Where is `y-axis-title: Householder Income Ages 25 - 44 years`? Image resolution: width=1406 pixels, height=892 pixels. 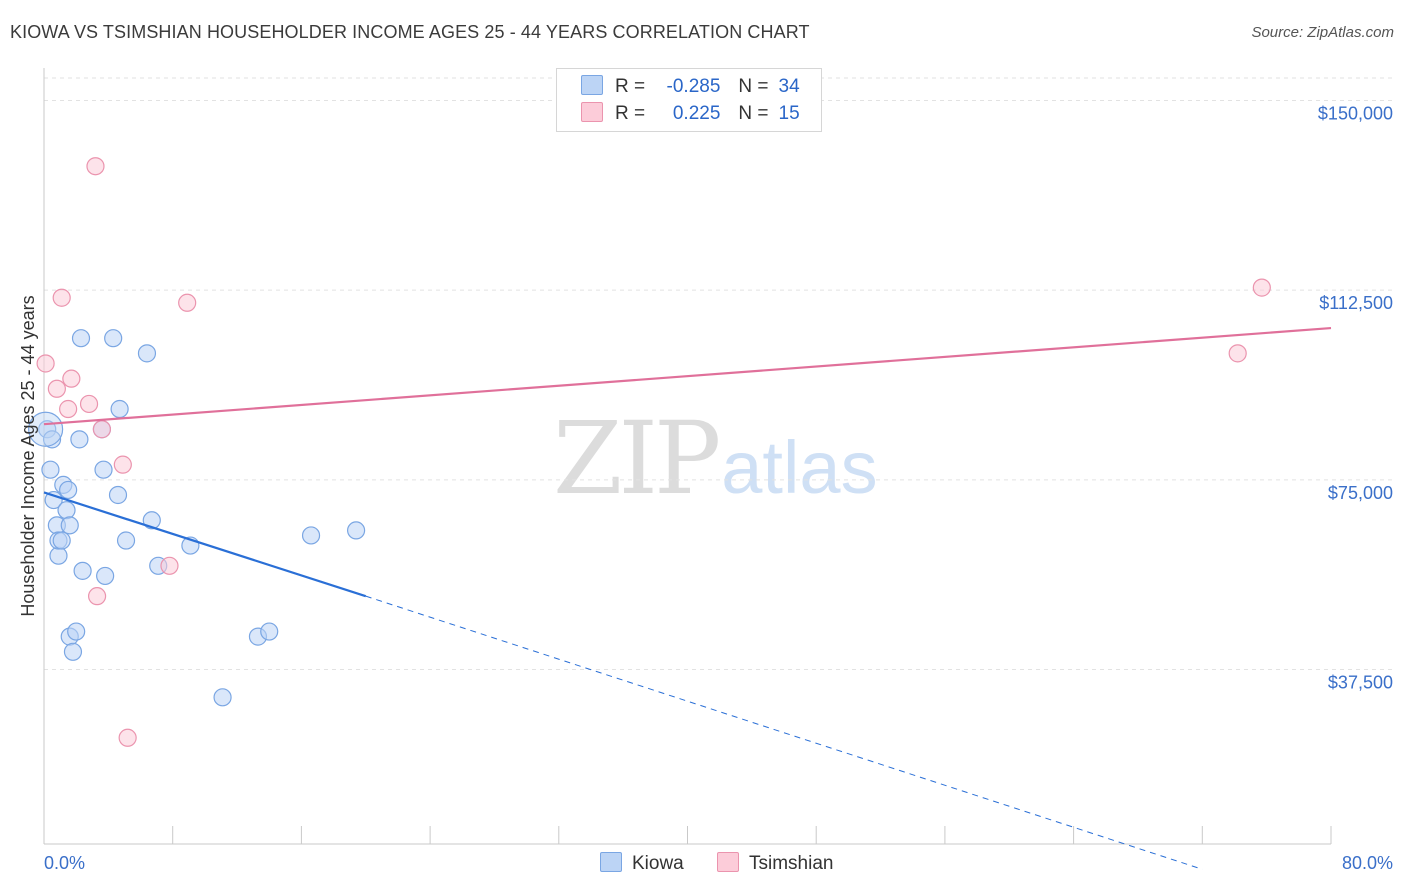 y-axis-title: Householder Income Ages 25 - 44 years is located at coordinates (28, 455).